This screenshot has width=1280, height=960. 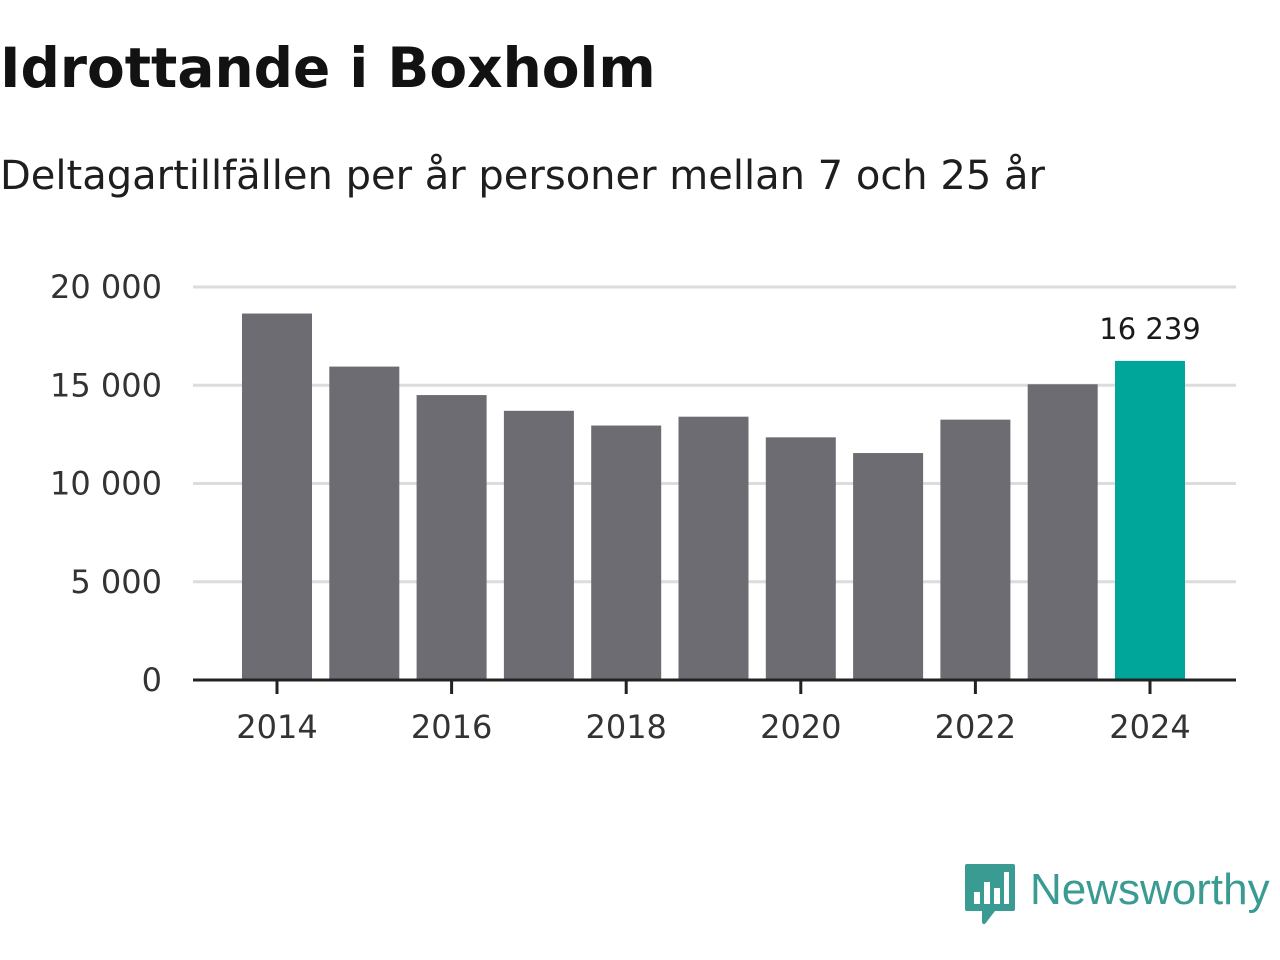 I want to click on bar-2019, so click(x=713, y=548).